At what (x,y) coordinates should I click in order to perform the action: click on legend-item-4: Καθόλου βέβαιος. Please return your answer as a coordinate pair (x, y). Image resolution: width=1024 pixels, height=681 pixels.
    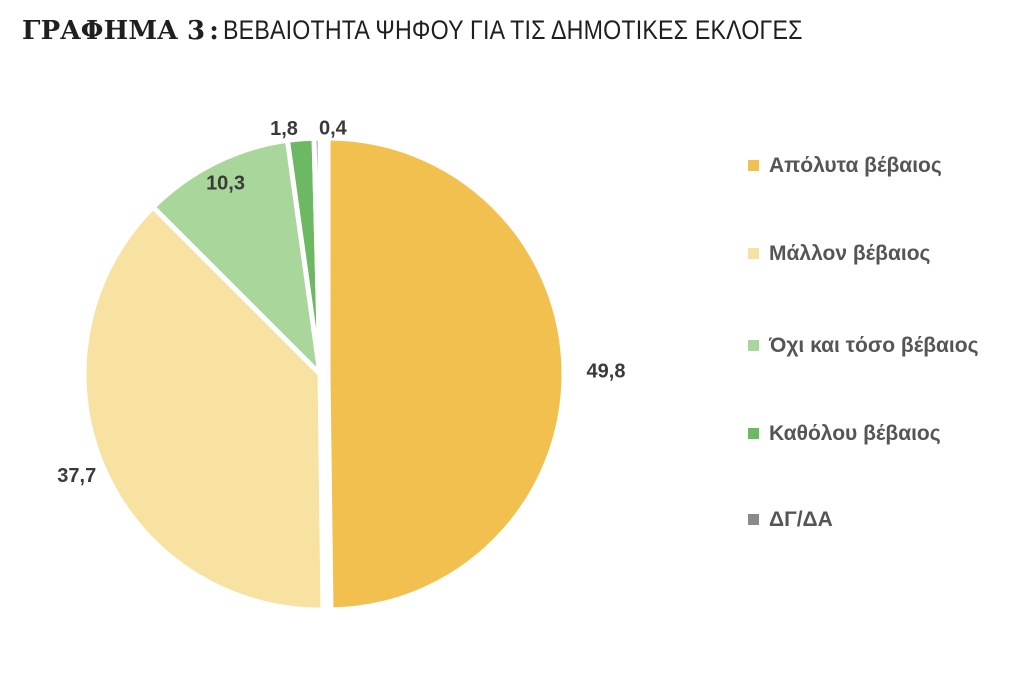
    Looking at the image, I should click on (868, 433).